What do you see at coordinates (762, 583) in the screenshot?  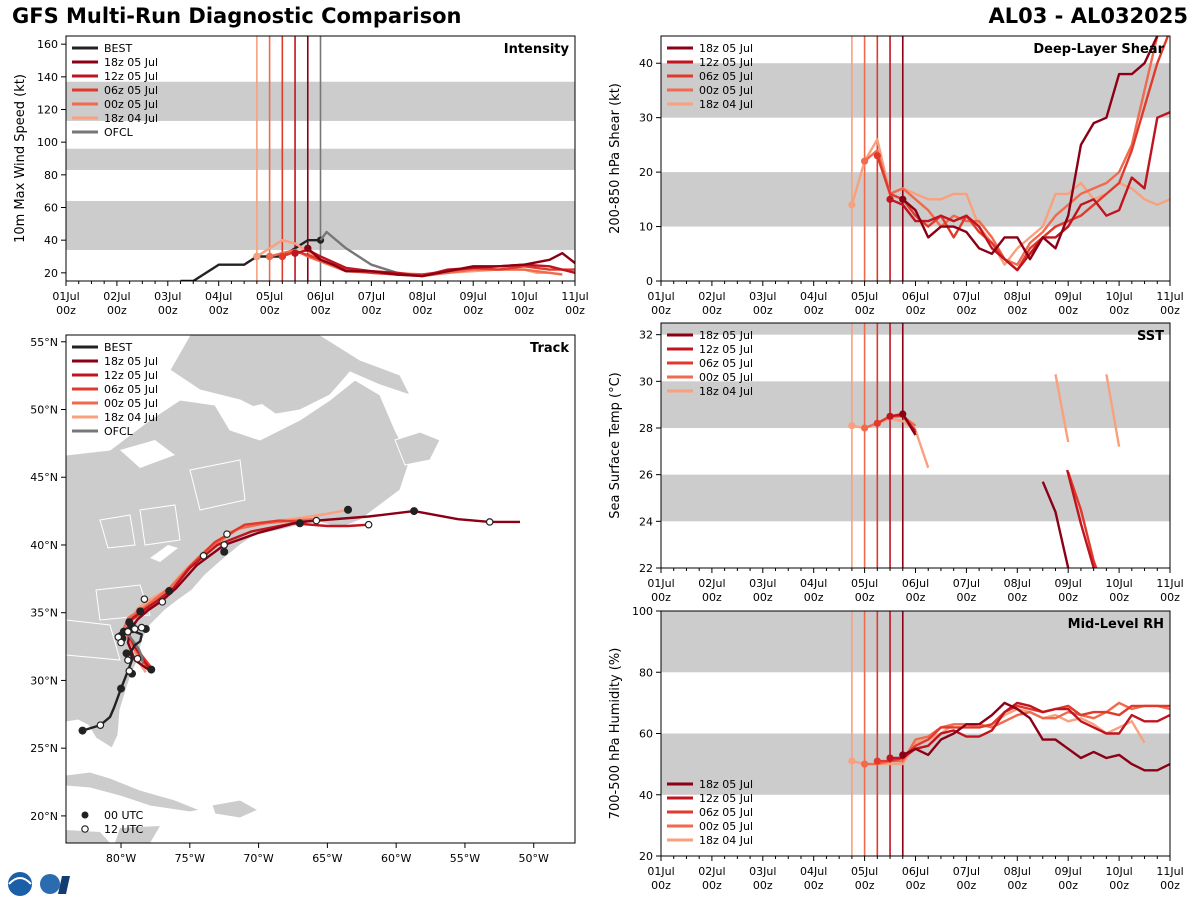 I see `x-tick-label: 03Jul` at bounding box center [762, 583].